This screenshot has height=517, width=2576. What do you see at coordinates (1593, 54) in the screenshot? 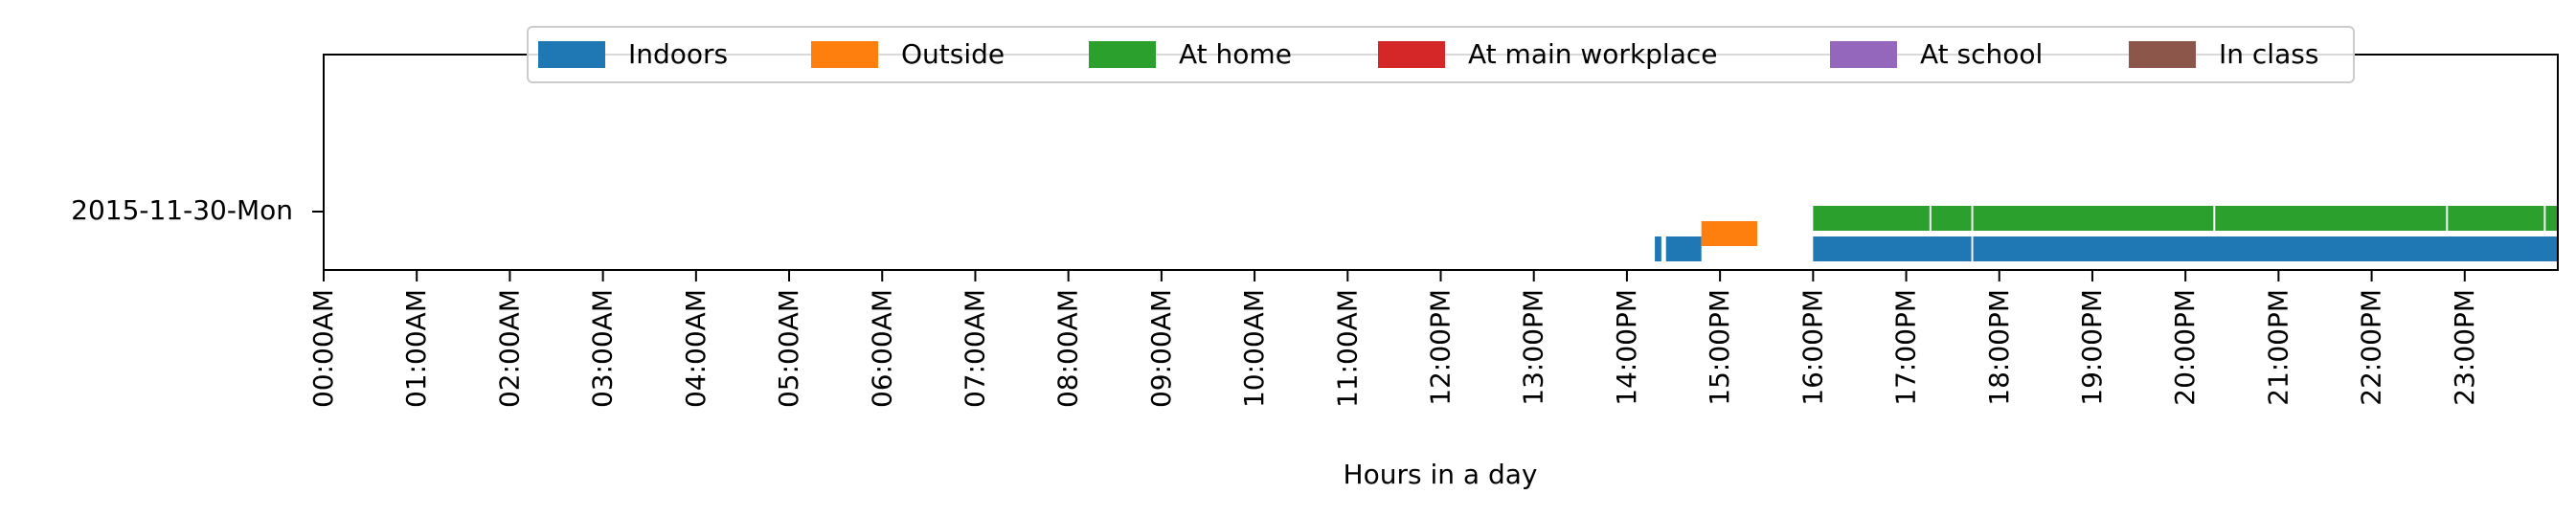
I see `legend-label: At main workplace` at bounding box center [1593, 54].